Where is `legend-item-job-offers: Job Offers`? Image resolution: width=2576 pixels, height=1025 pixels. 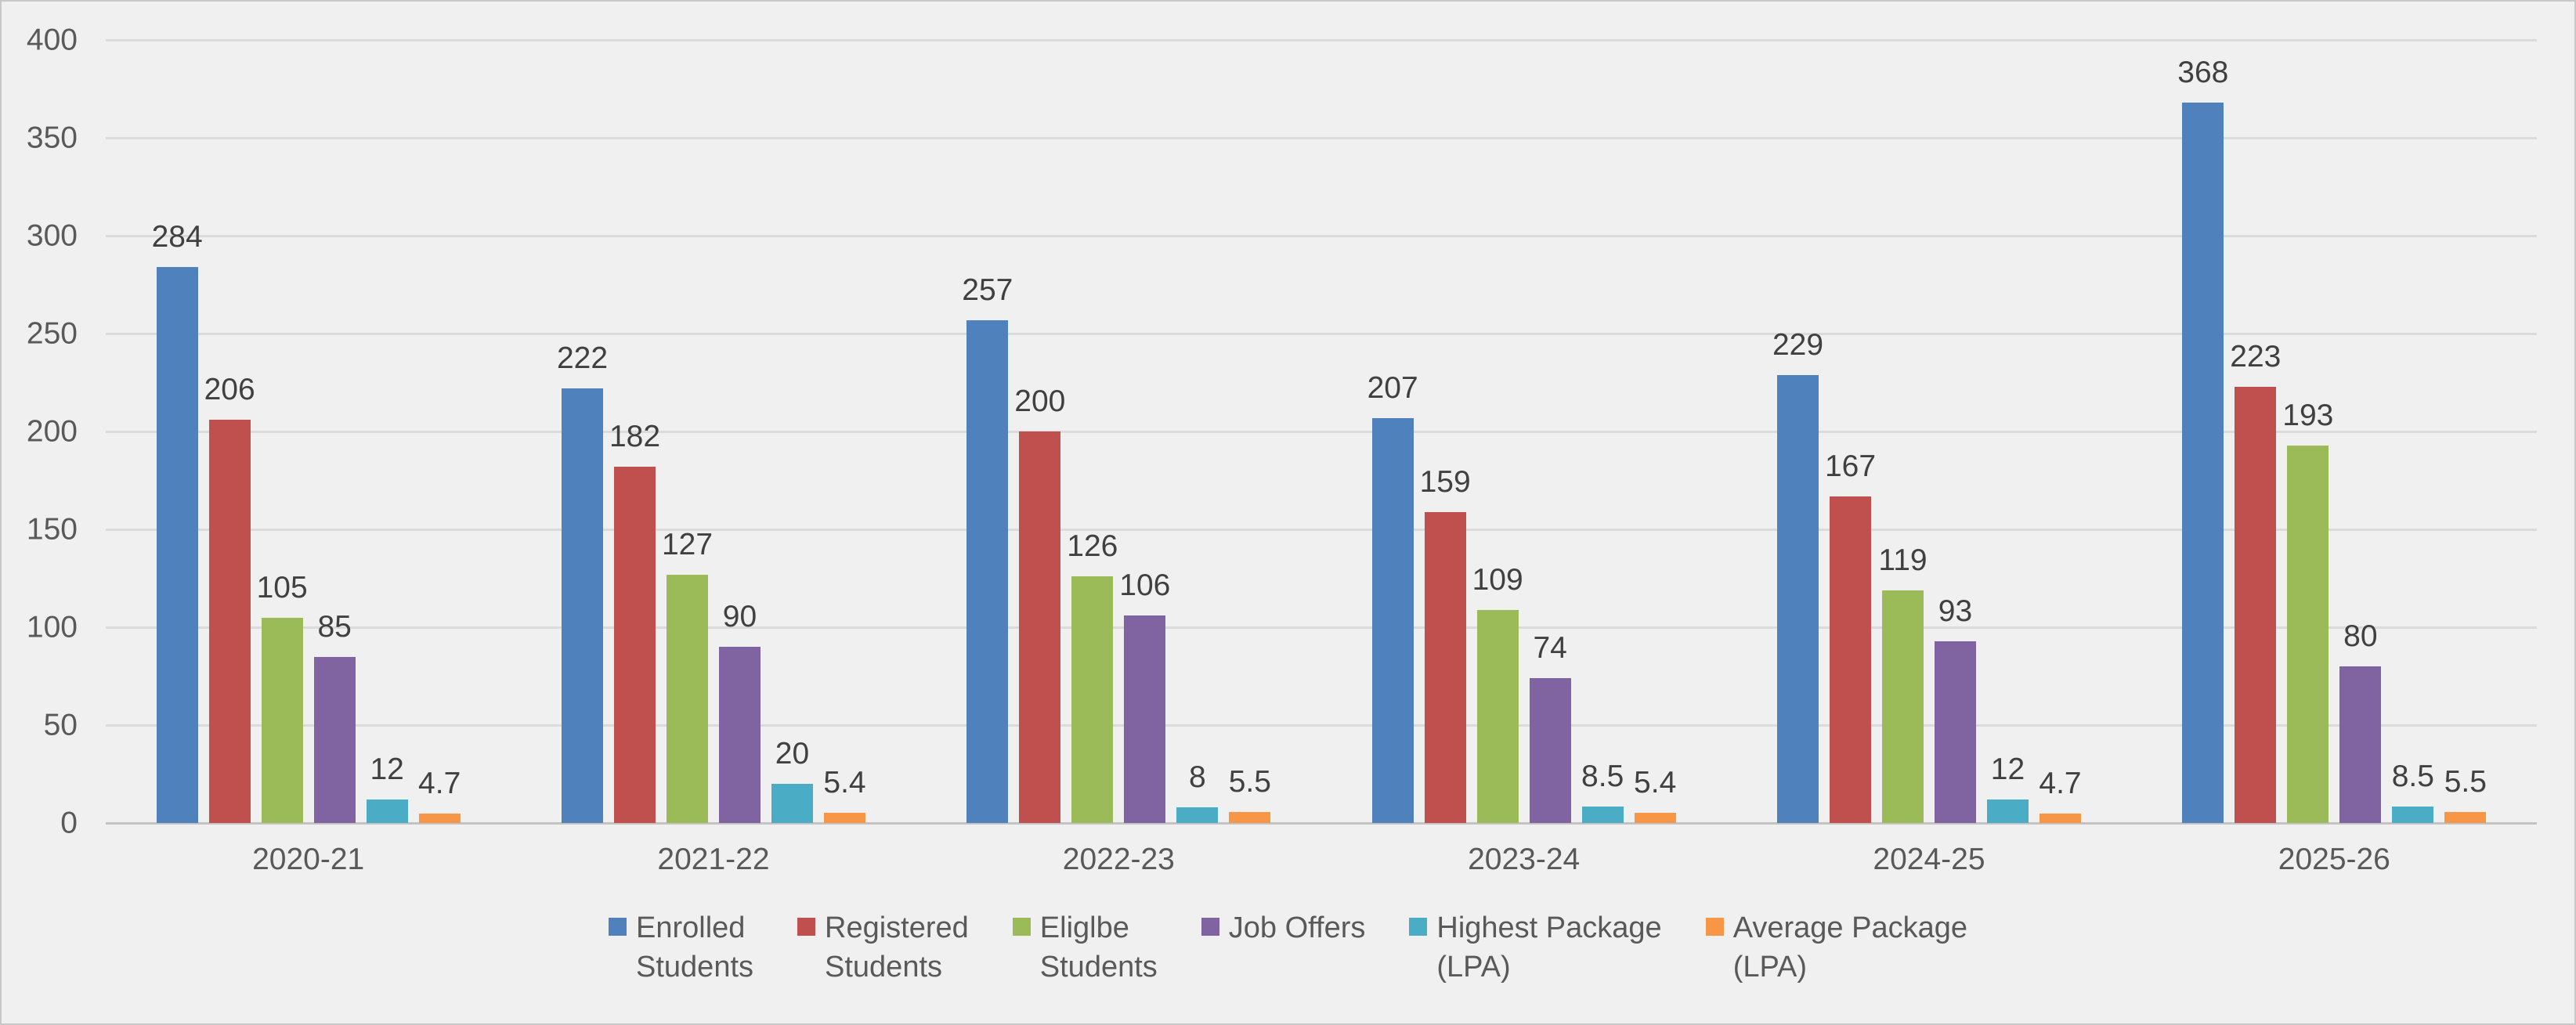
legend-item-job-offers: Job Offers is located at coordinates (1283, 927).